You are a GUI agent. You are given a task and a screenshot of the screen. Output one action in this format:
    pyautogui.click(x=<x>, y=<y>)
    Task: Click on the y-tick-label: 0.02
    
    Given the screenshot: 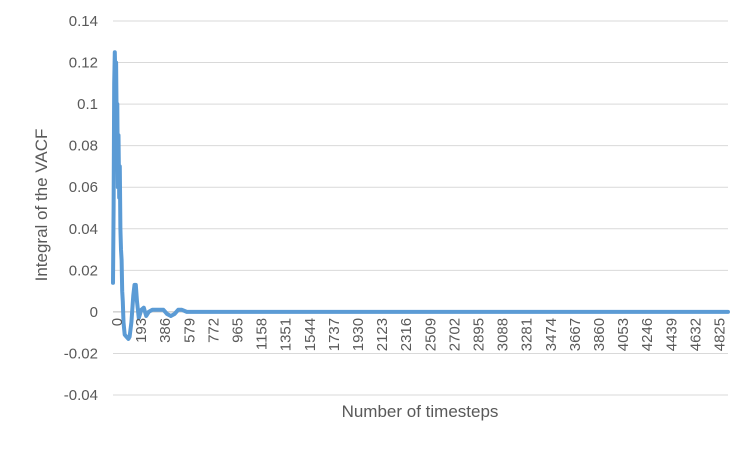 What is the action you would take?
    pyautogui.click(x=83, y=270)
    